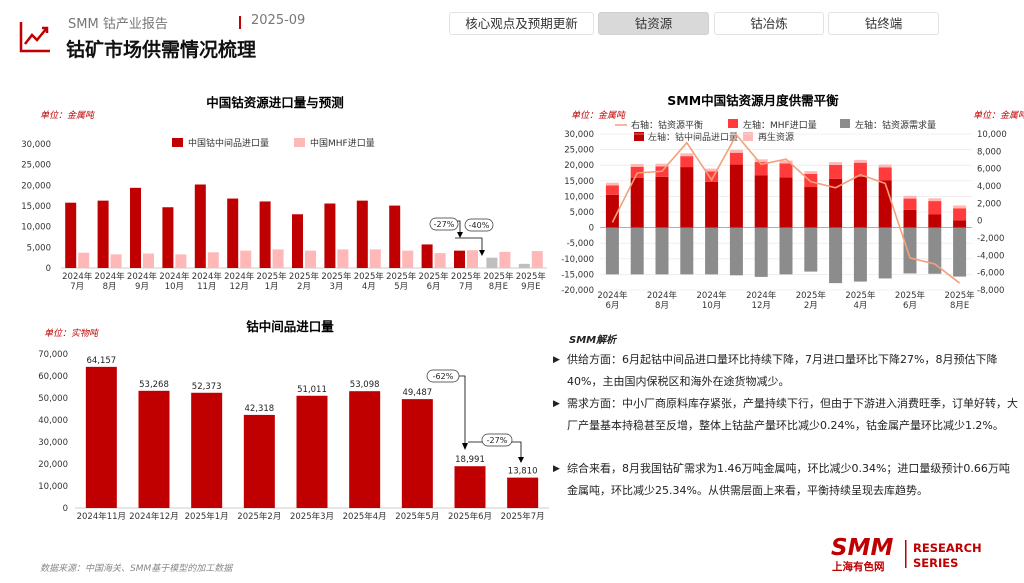  Describe the element at coordinates (154, 385) in the screenshot. I see `data-label: 53,268` at that location.